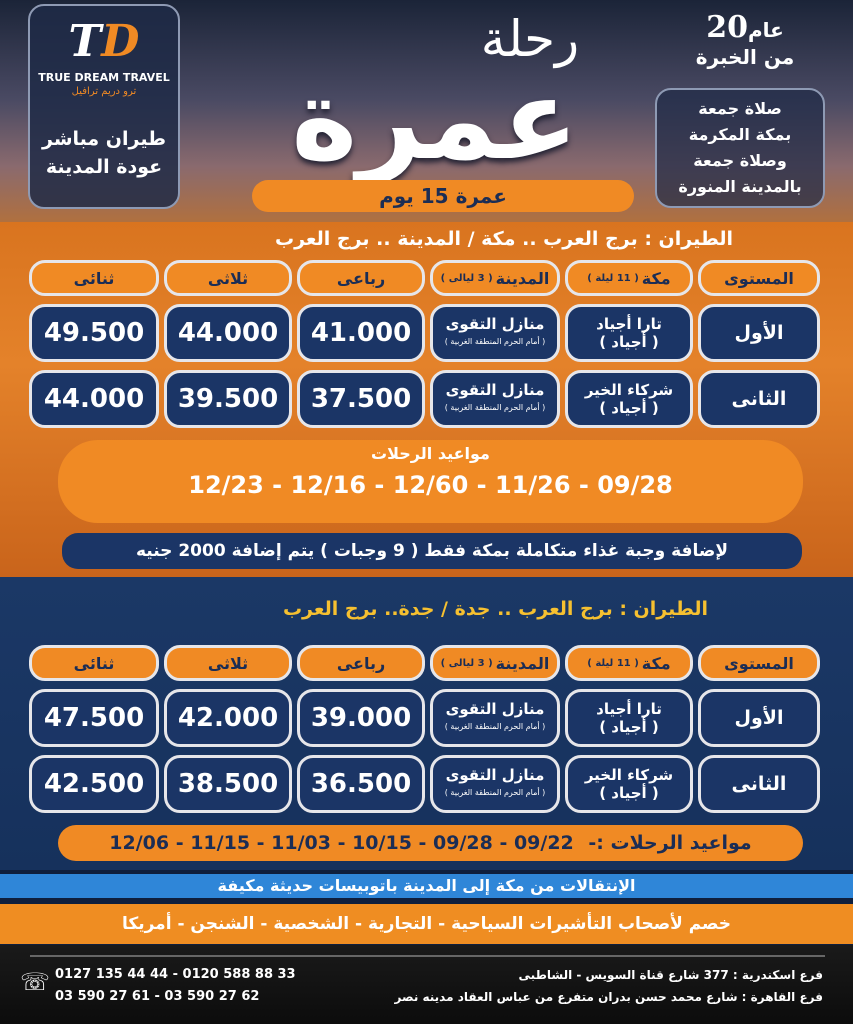 The height and width of the screenshot is (1024, 853). I want to click on price-value: 47.500, so click(94, 718).